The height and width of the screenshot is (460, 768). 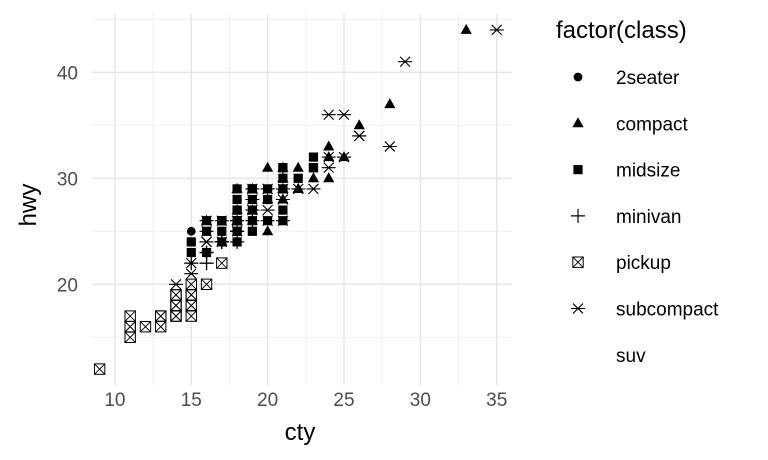 I want to click on legend-label-minivan: minivan, so click(x=648, y=217).